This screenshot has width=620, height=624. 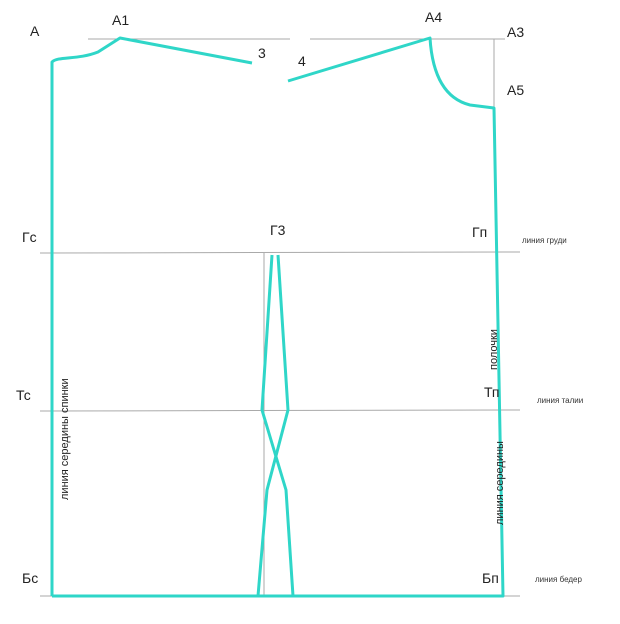 What do you see at coordinates (479, 232) in the screenshot?
I see `point-label: Гп` at bounding box center [479, 232].